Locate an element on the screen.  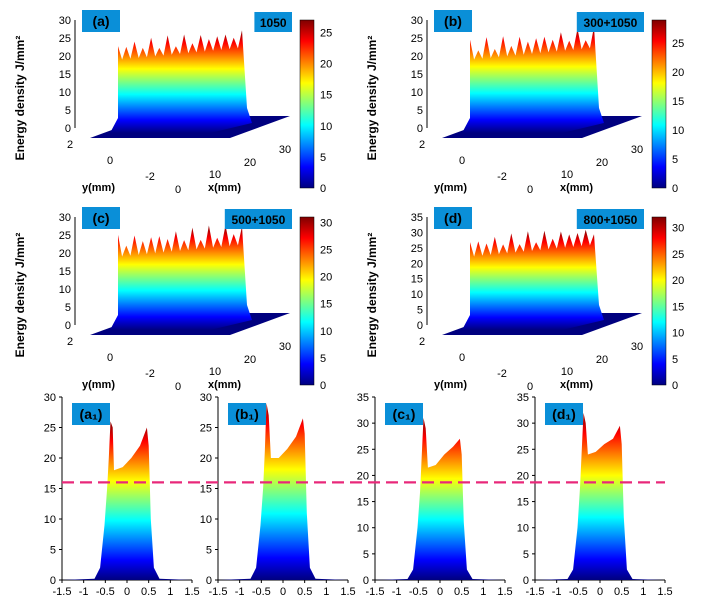
panel-tag: (c₁) is located at coordinates (404, 414).